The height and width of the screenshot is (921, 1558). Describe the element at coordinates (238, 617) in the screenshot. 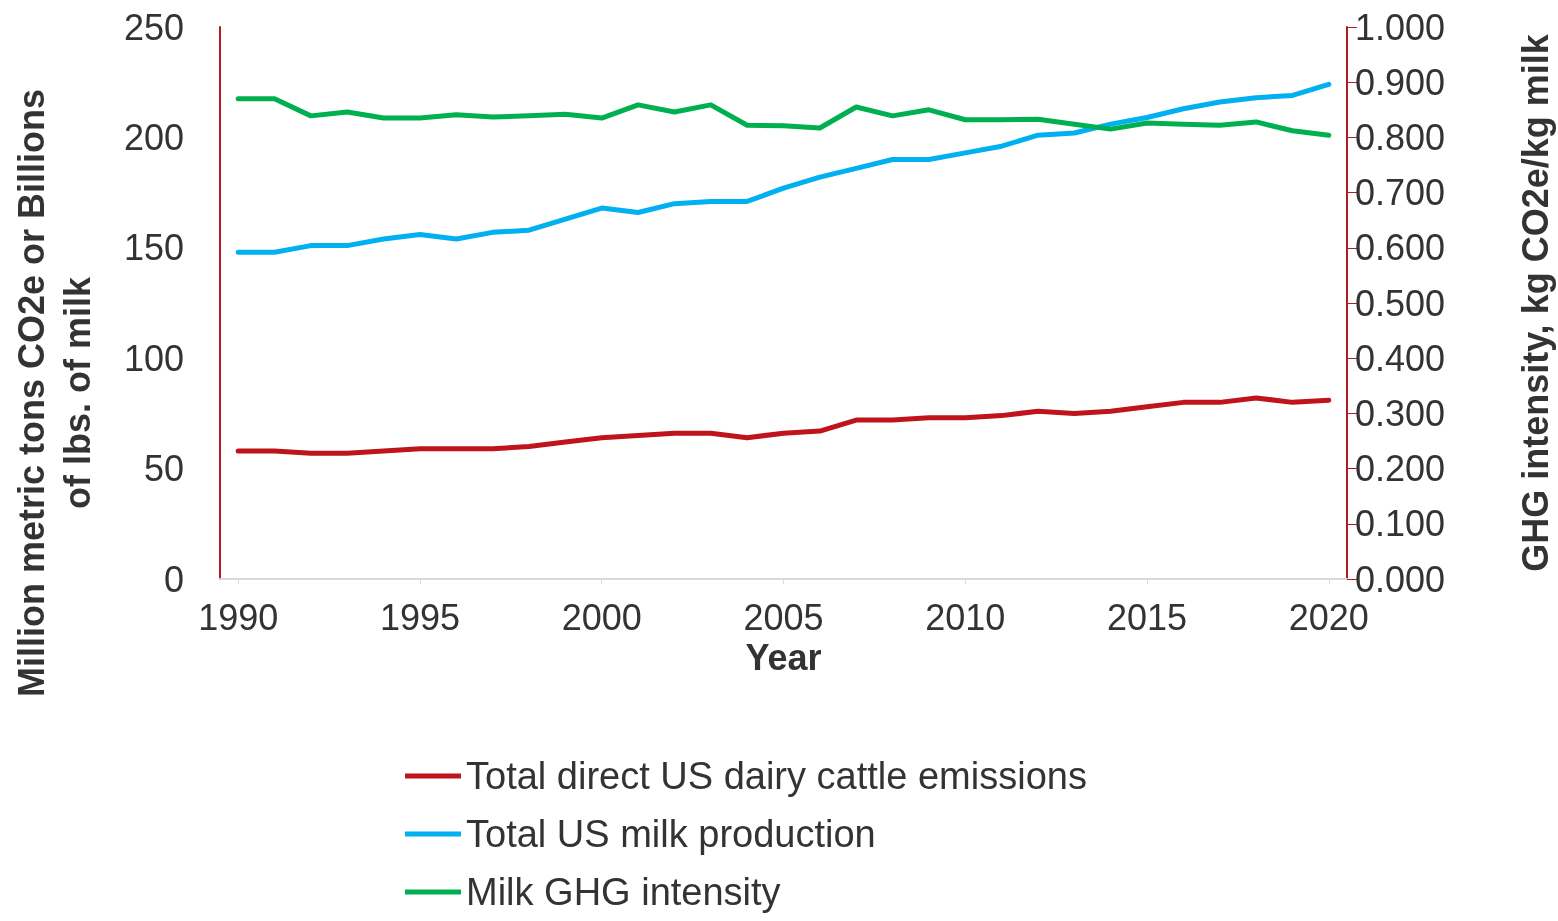

I see `x-tick-label: 1990` at that location.